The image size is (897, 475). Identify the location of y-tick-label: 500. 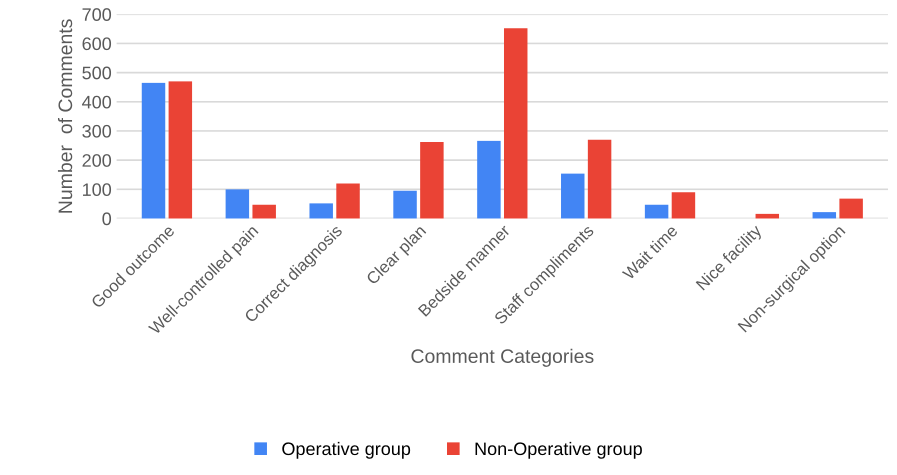
(97, 73).